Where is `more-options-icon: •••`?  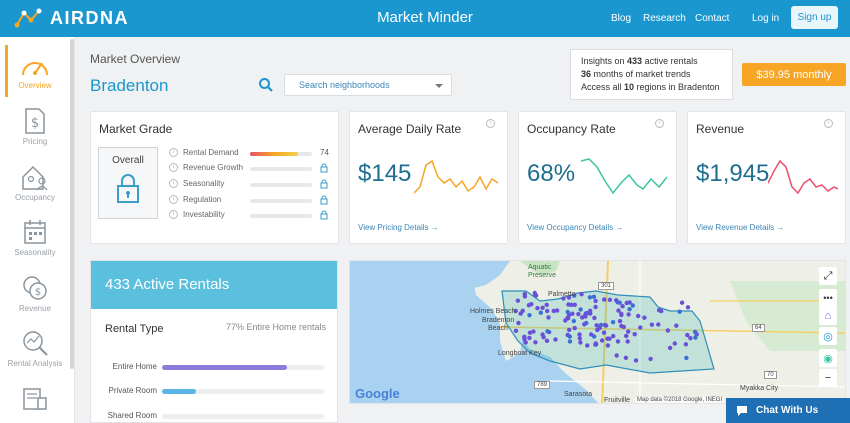
more-options-icon: ••• is located at coordinates (828, 298).